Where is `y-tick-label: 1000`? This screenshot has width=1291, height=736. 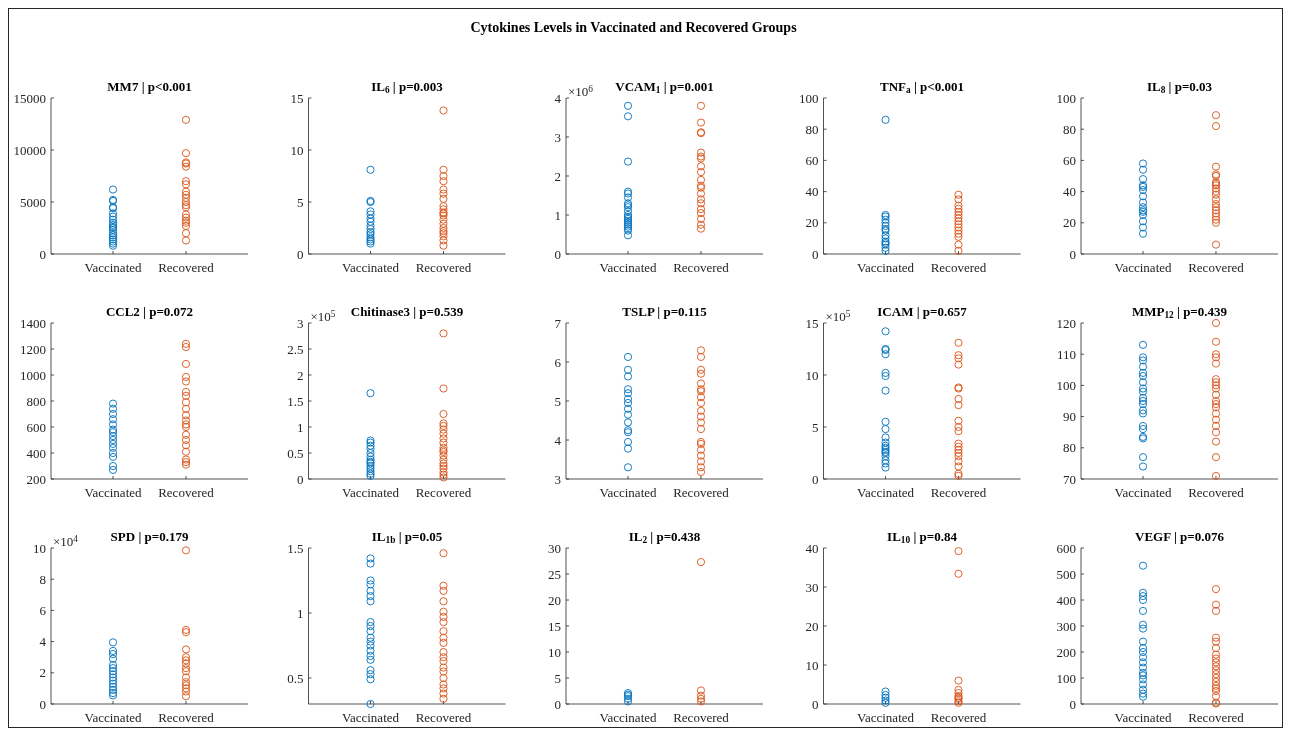
y-tick-label: 1000 is located at coordinates (33, 375).